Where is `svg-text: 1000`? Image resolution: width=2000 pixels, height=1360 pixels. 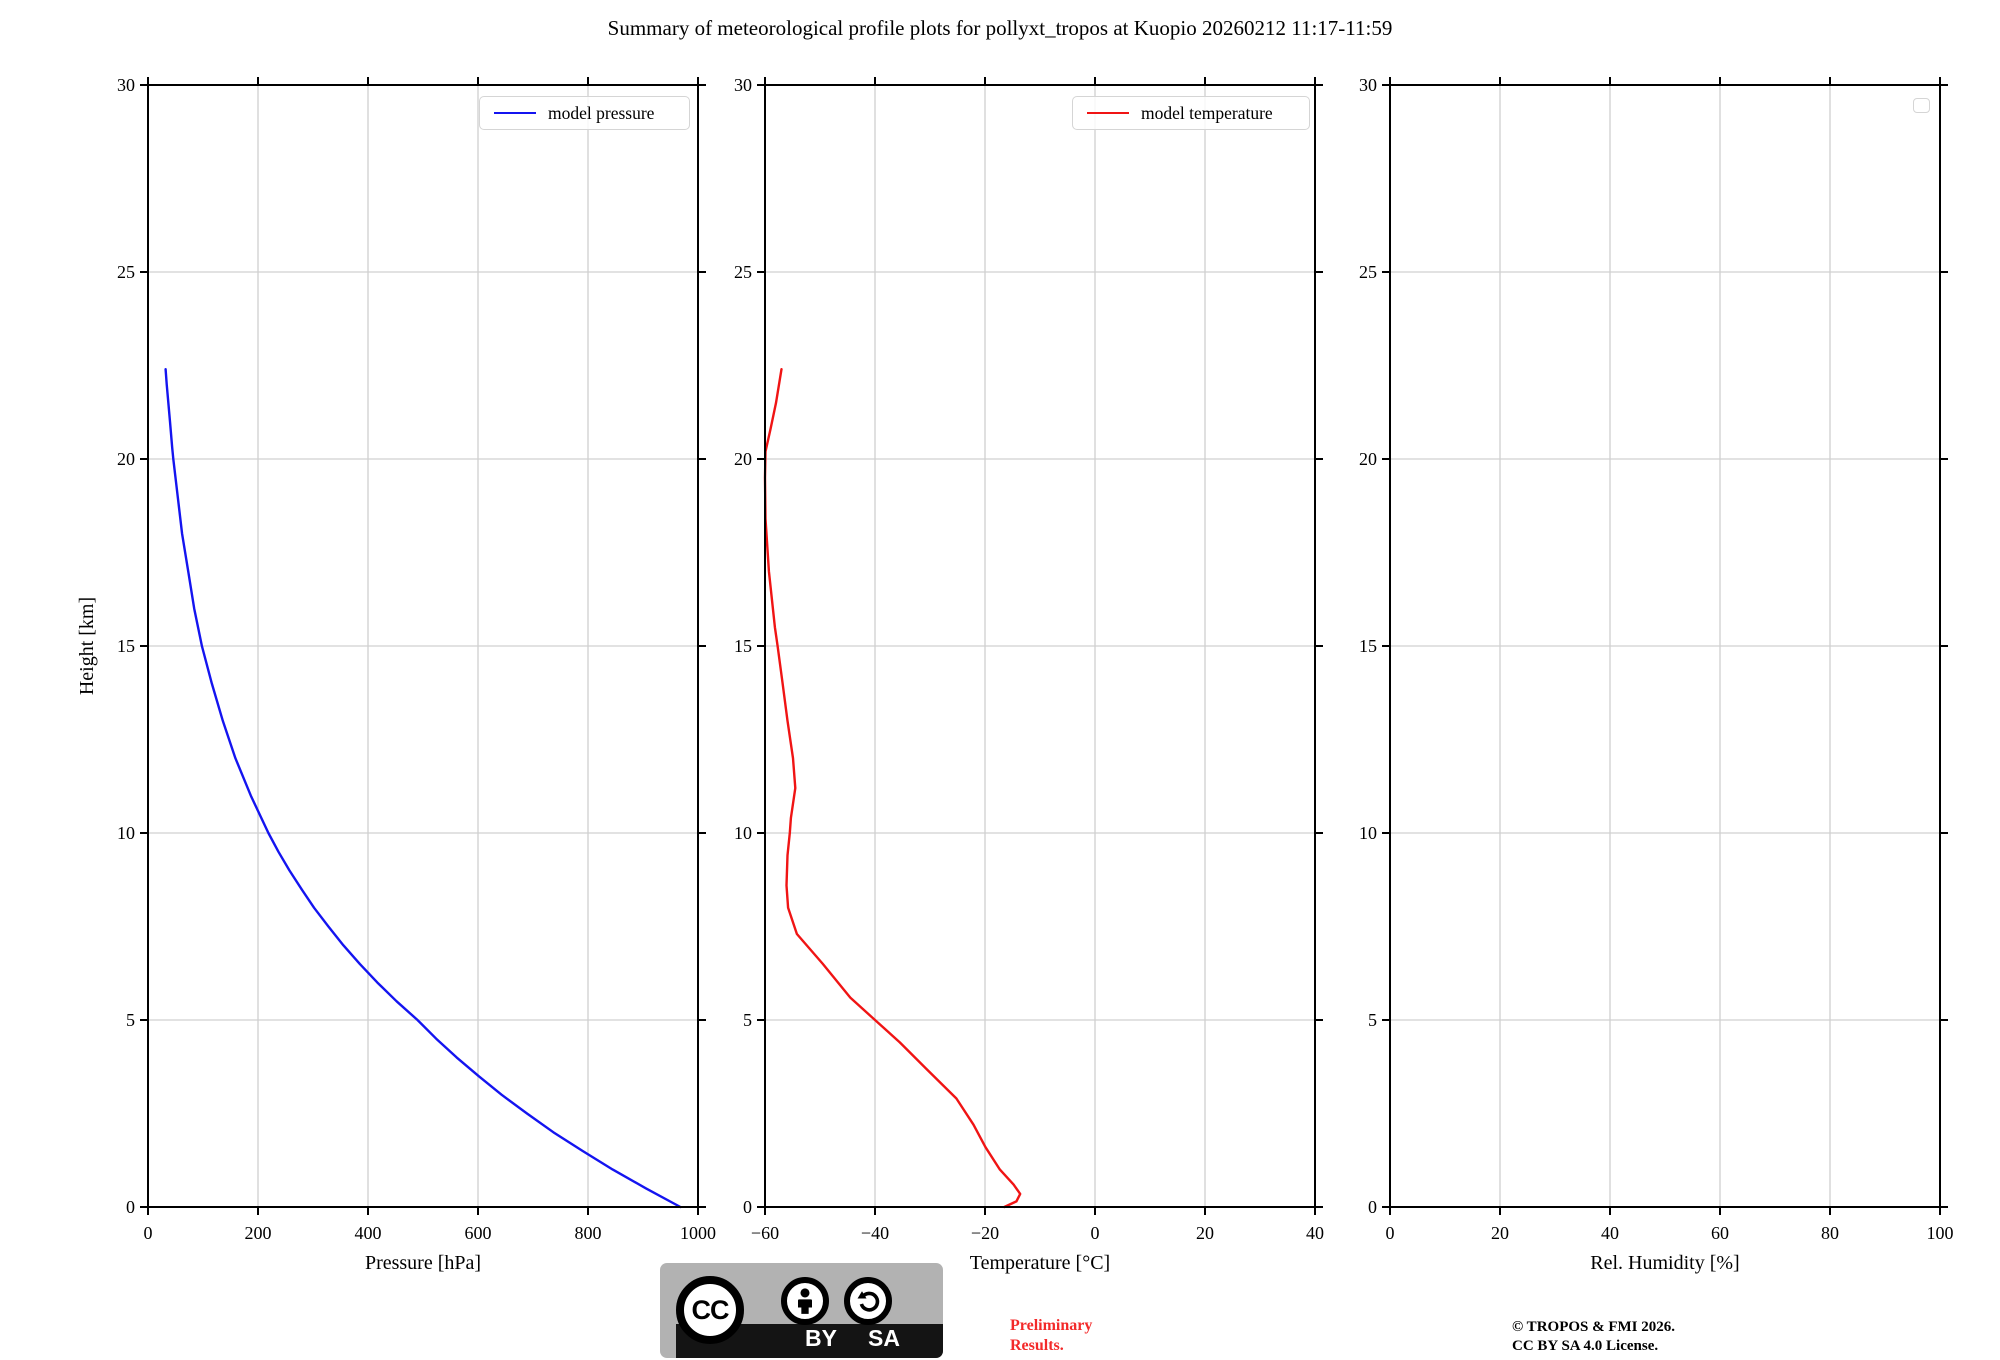
svg-text: 1000 is located at coordinates (698, 1233).